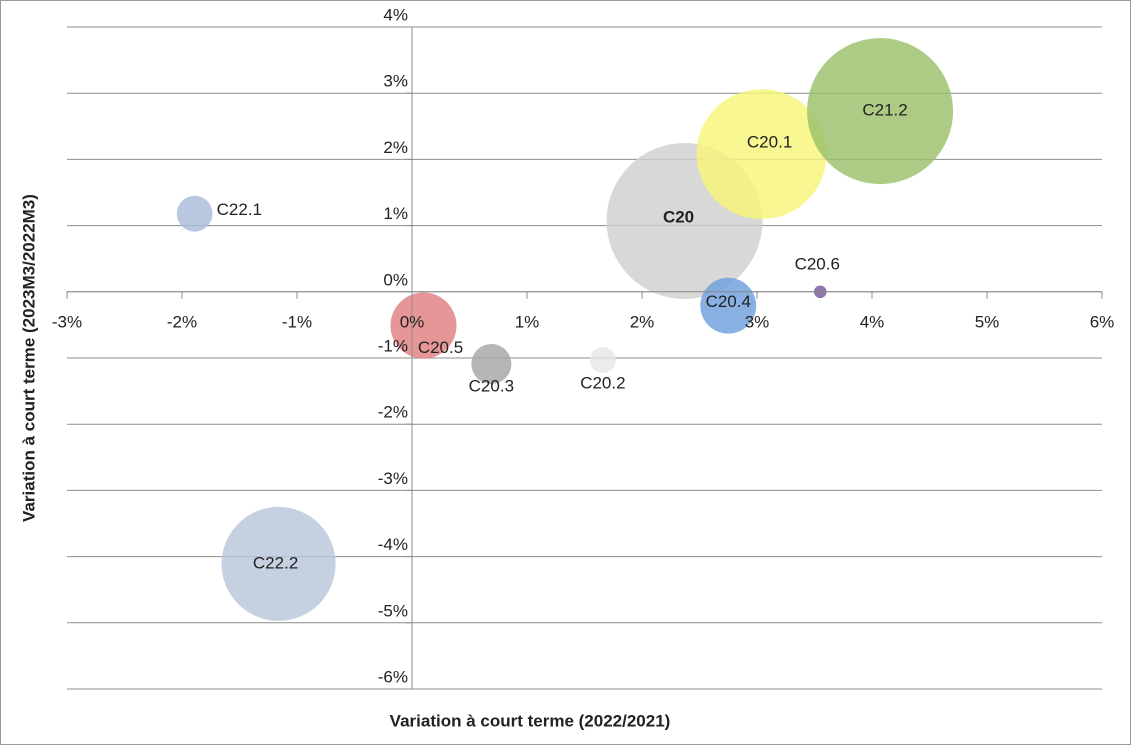 This screenshot has height=745, width=1131. What do you see at coordinates (28, 358) in the screenshot?
I see `y-axis-title: Variation à court terme (2023M3/2022M3)` at bounding box center [28, 358].